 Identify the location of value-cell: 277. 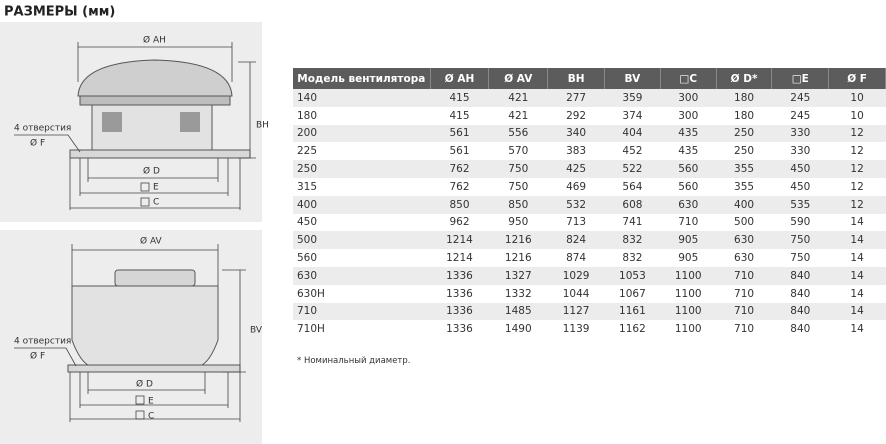
(576, 98).